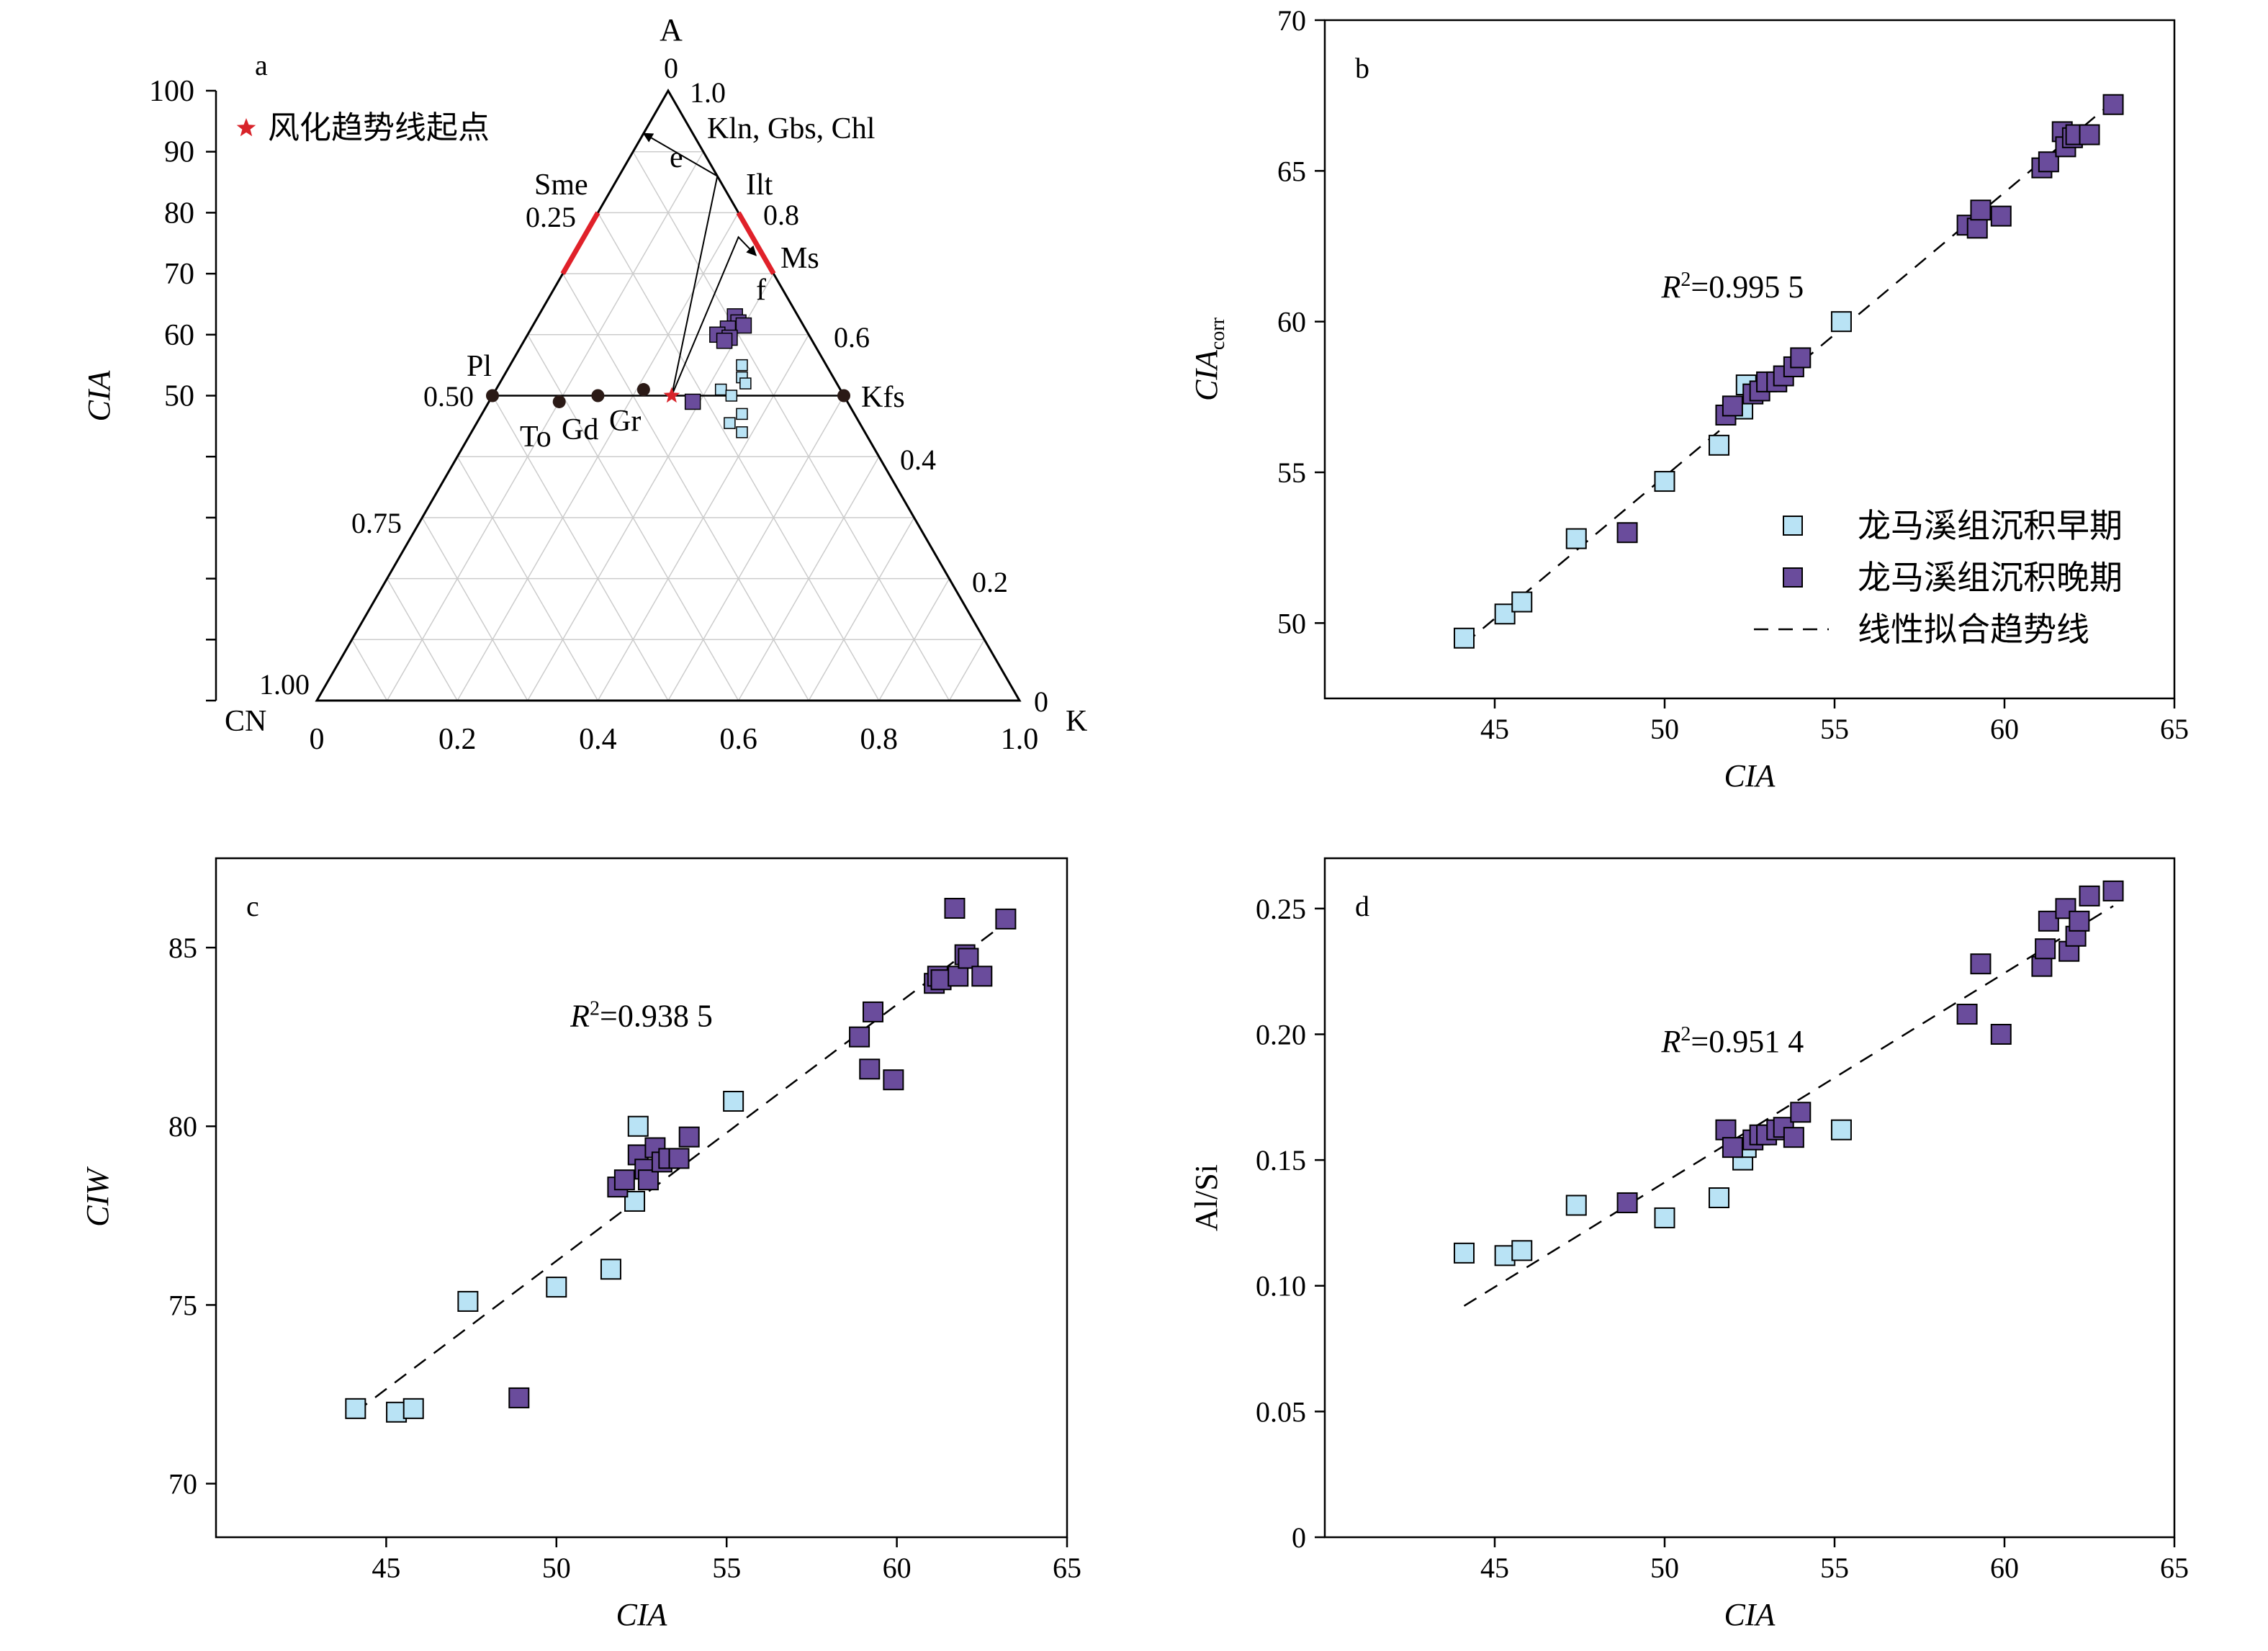 The height and width of the screenshot is (1651, 2268). Describe the element at coordinates (179, 274) in the screenshot. I see `cia-tick-label: 70` at that location.